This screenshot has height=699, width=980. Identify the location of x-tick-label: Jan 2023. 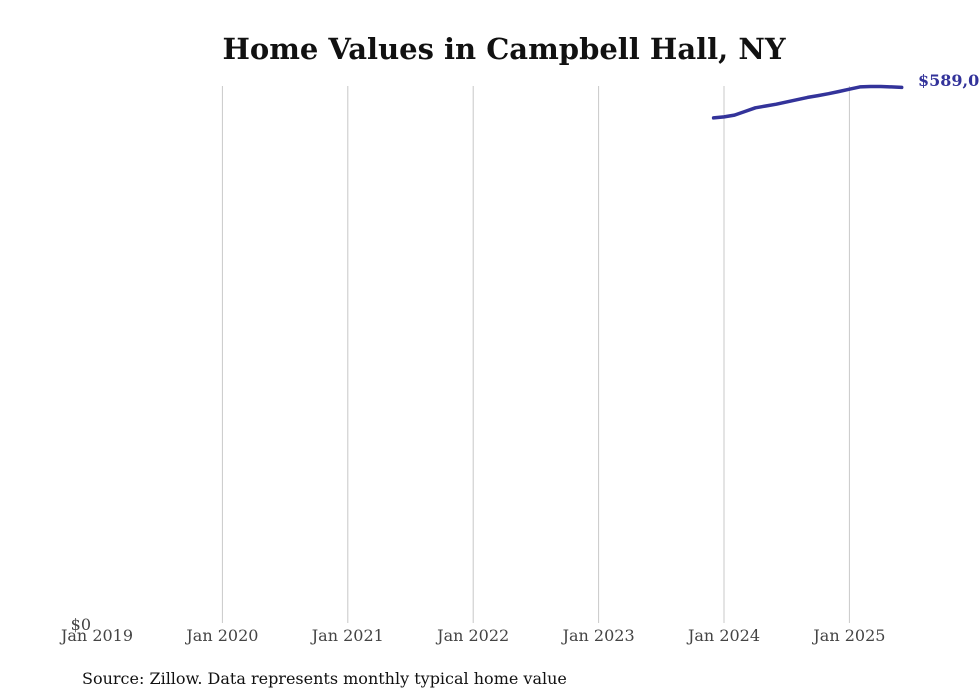
(598, 635).